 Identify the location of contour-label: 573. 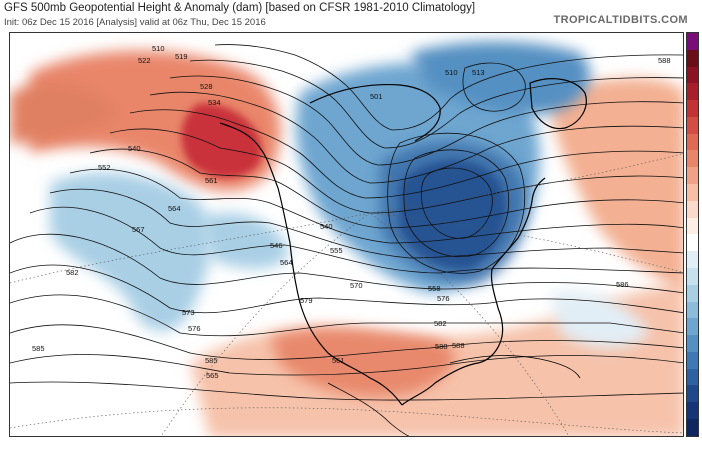
(188, 312).